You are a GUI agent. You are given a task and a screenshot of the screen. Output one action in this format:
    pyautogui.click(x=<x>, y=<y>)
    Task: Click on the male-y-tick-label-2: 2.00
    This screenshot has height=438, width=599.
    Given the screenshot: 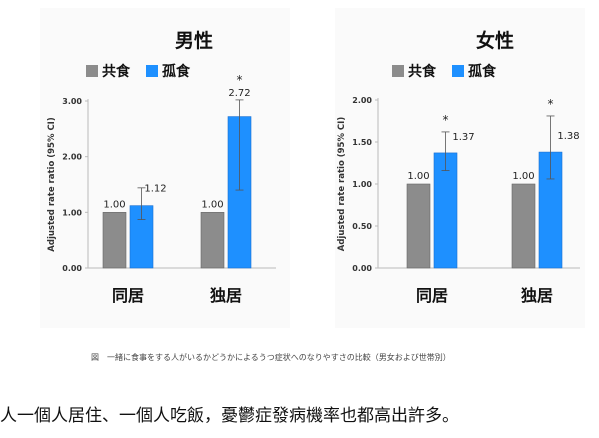 What is the action you would take?
    pyautogui.click(x=72, y=157)
    